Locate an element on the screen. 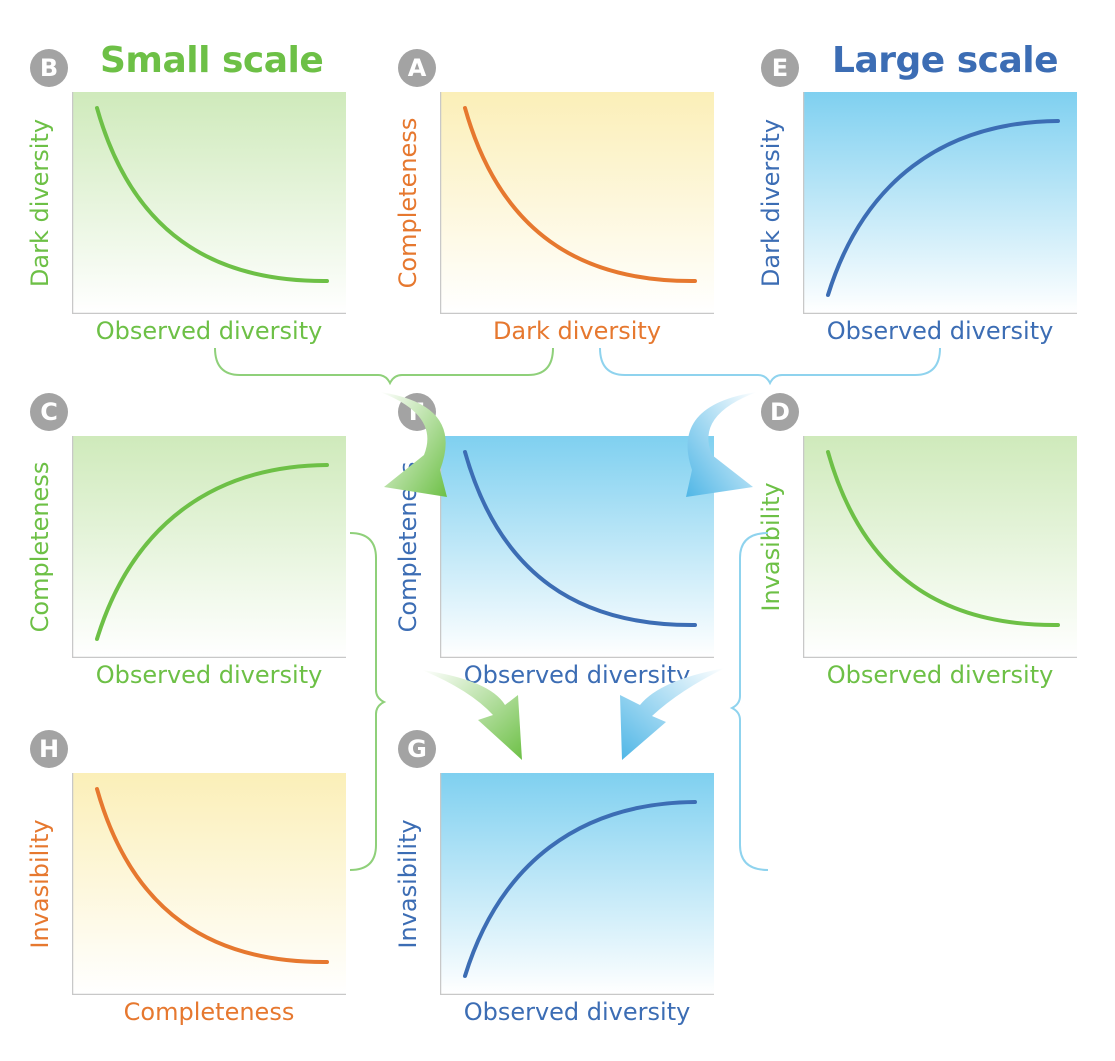  panel-C is located at coordinates (209, 547).